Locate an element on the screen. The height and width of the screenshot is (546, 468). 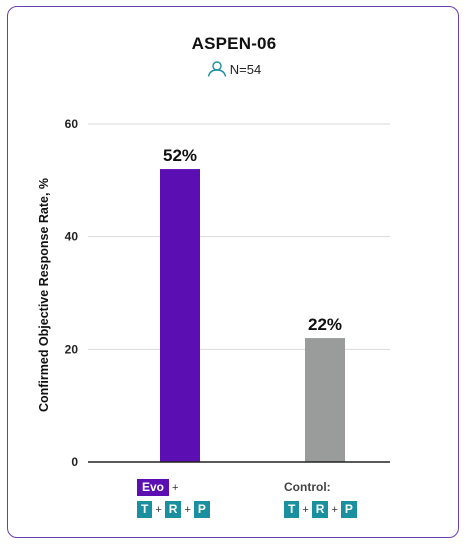
sample-size: N=54 is located at coordinates (234, 70).